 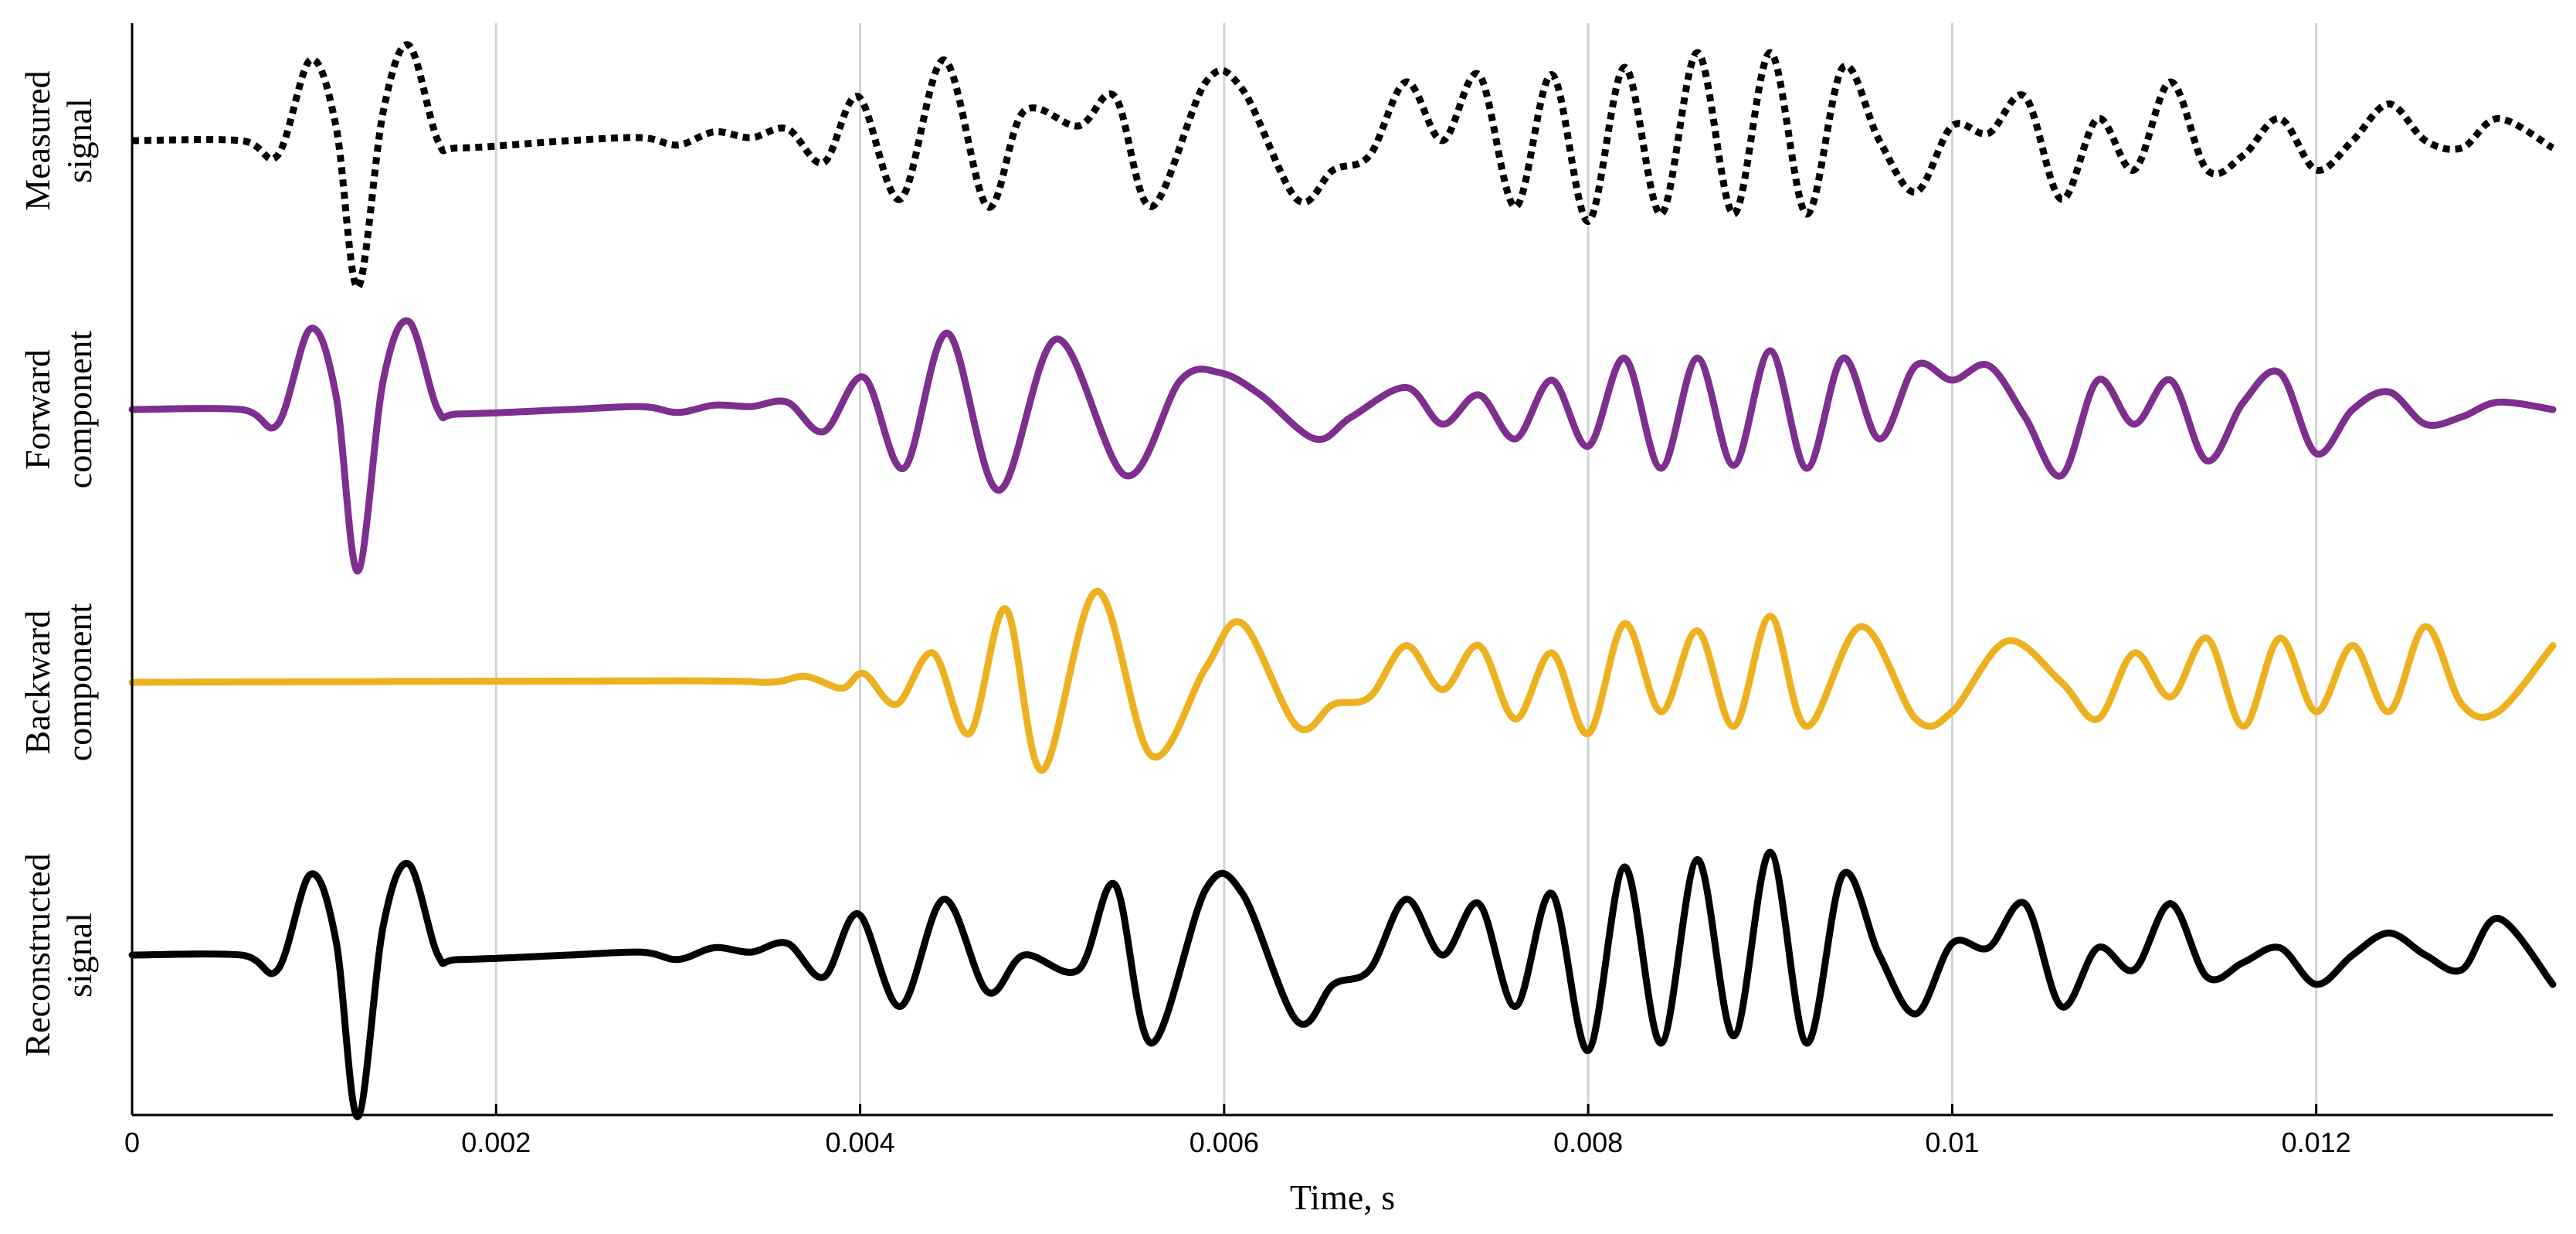 I want to click on x-tick-label: 0.002, so click(x=496, y=1142).